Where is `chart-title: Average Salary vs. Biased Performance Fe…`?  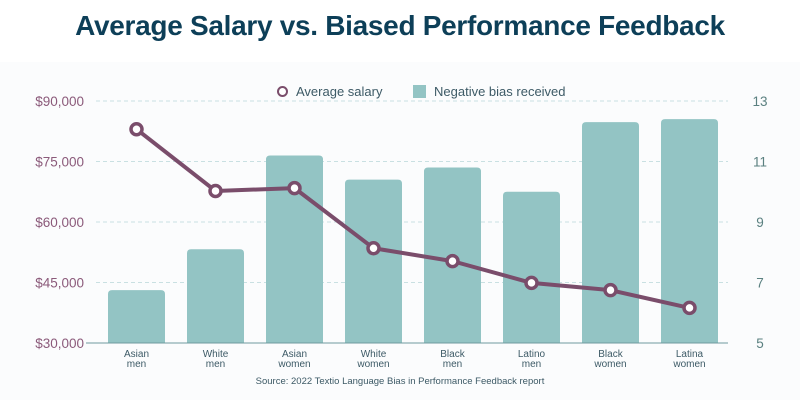 chart-title: Average Salary vs. Biased Performance Fe… is located at coordinates (400, 25).